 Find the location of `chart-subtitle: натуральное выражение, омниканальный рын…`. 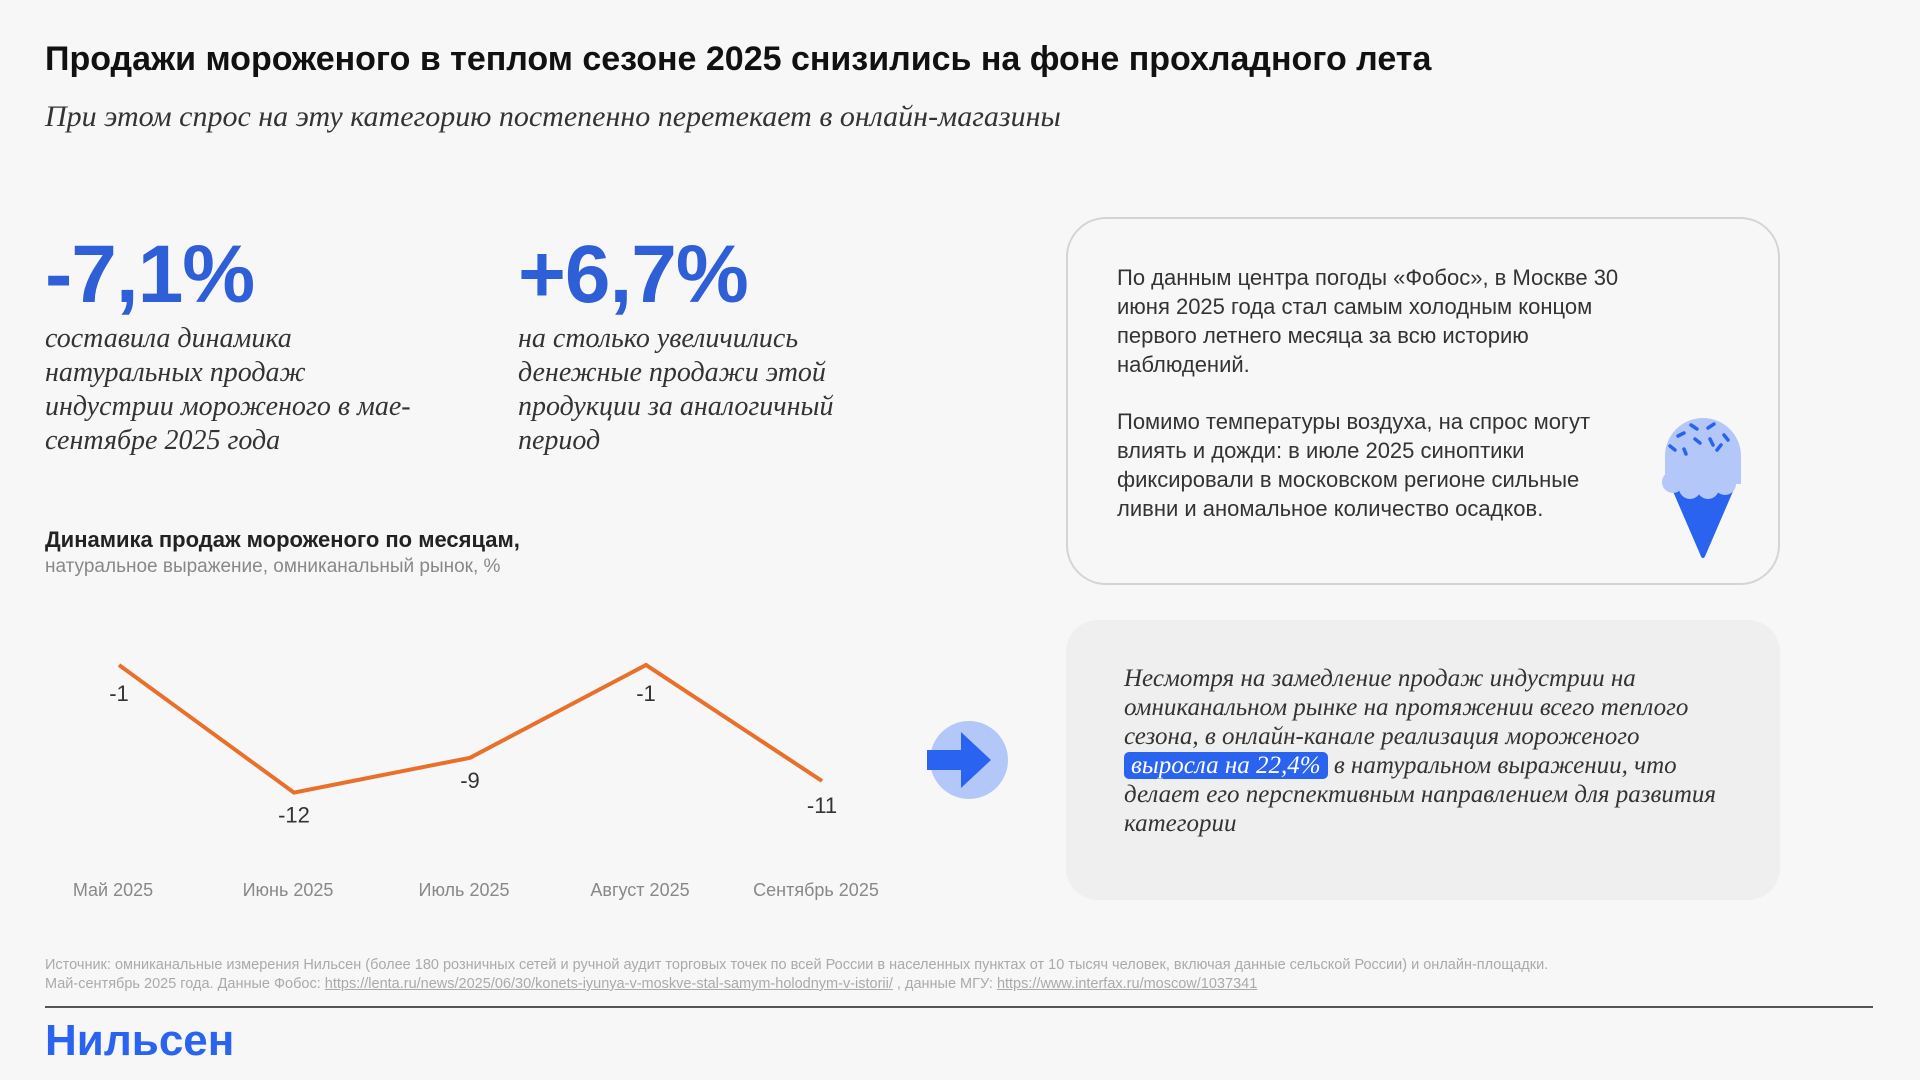

chart-subtitle: натуральное выражение, омниканальный рын… is located at coordinates (273, 566).